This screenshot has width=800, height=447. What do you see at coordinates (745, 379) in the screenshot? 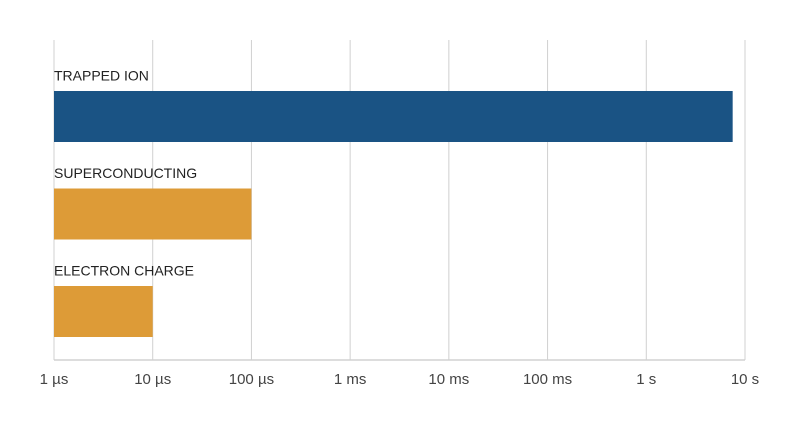
I see `x-tick-label: 10 s` at bounding box center [745, 379].